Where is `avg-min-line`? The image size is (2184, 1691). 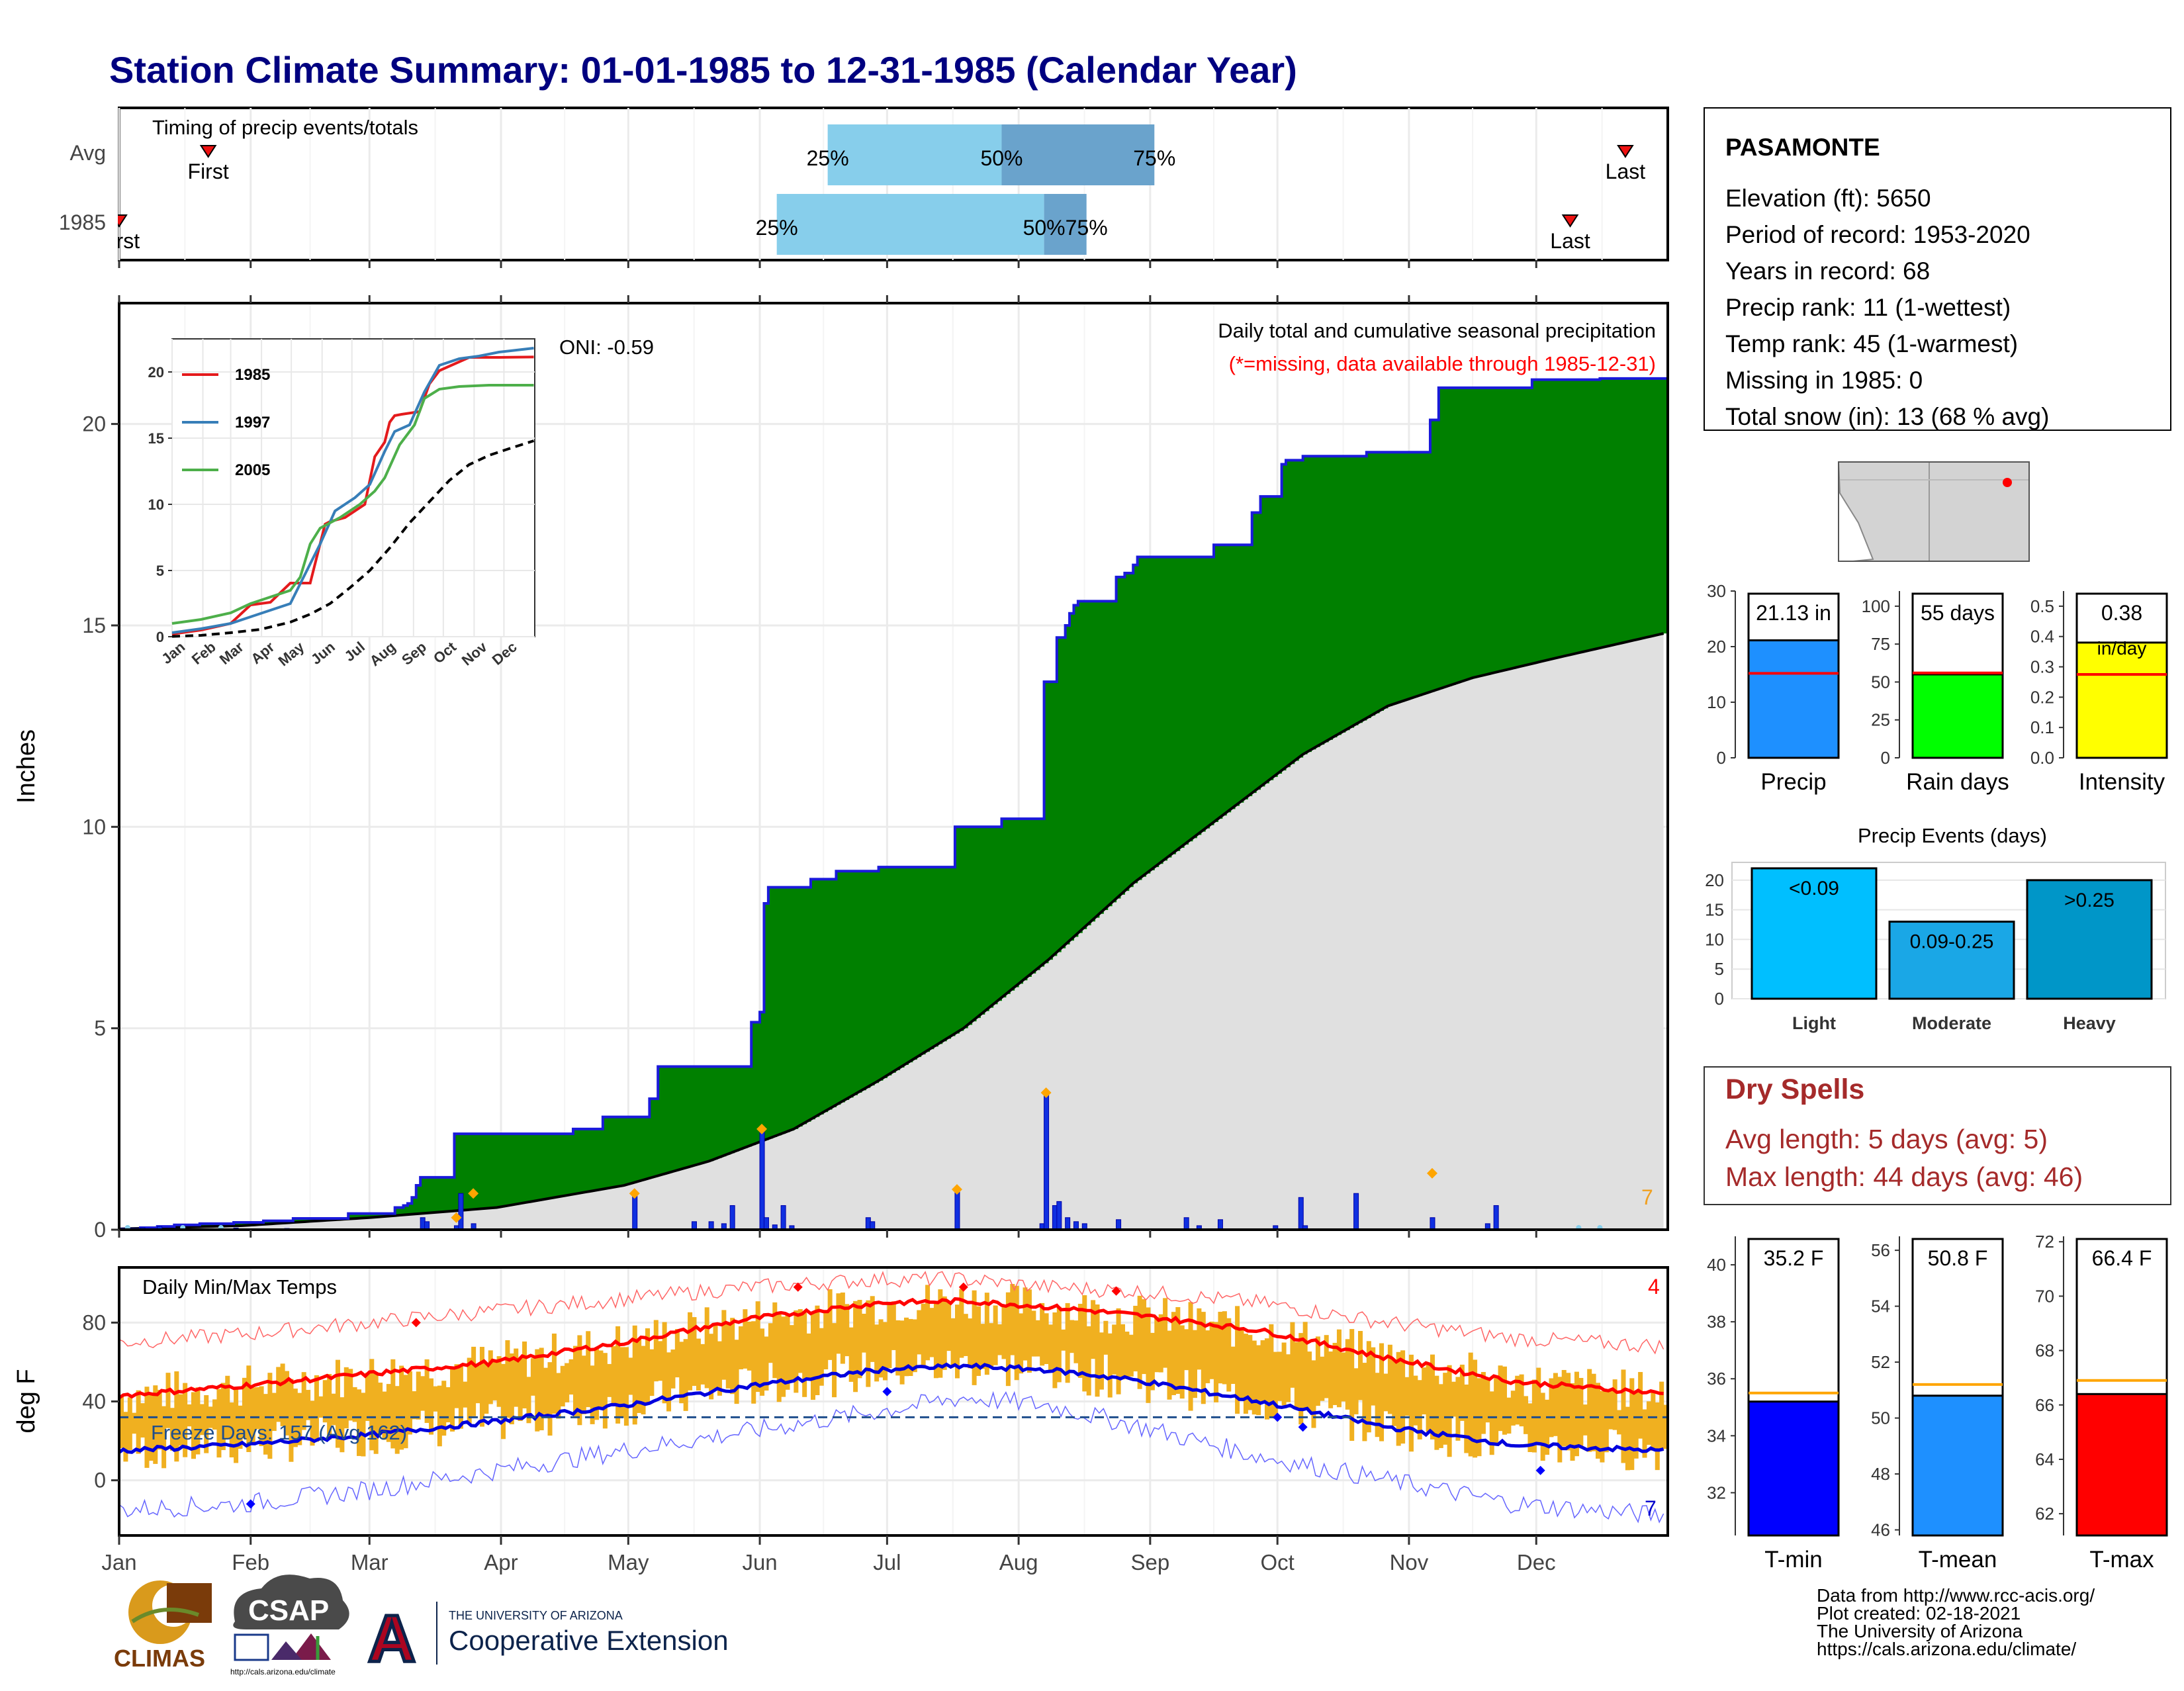
avg-min-line is located at coordinates (891, 1408).